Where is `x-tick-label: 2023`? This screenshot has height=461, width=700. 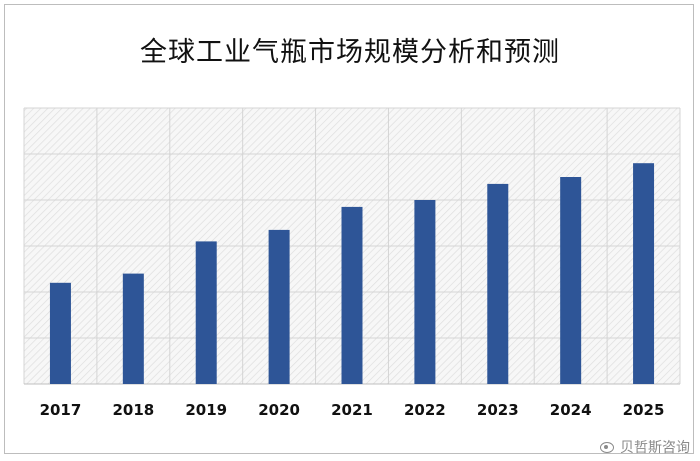 x-tick-label: 2023 is located at coordinates (498, 410).